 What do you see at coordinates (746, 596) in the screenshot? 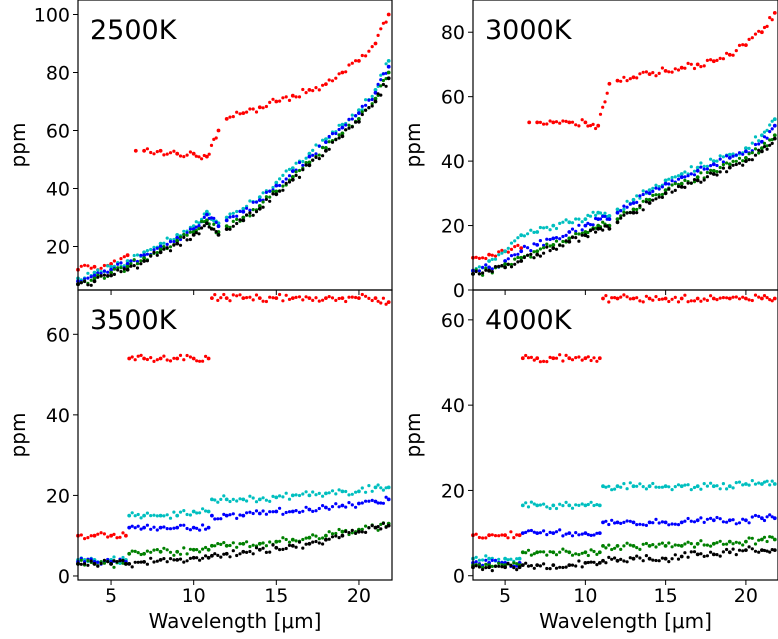
I see `x-tick-label: 20` at bounding box center [746, 596].